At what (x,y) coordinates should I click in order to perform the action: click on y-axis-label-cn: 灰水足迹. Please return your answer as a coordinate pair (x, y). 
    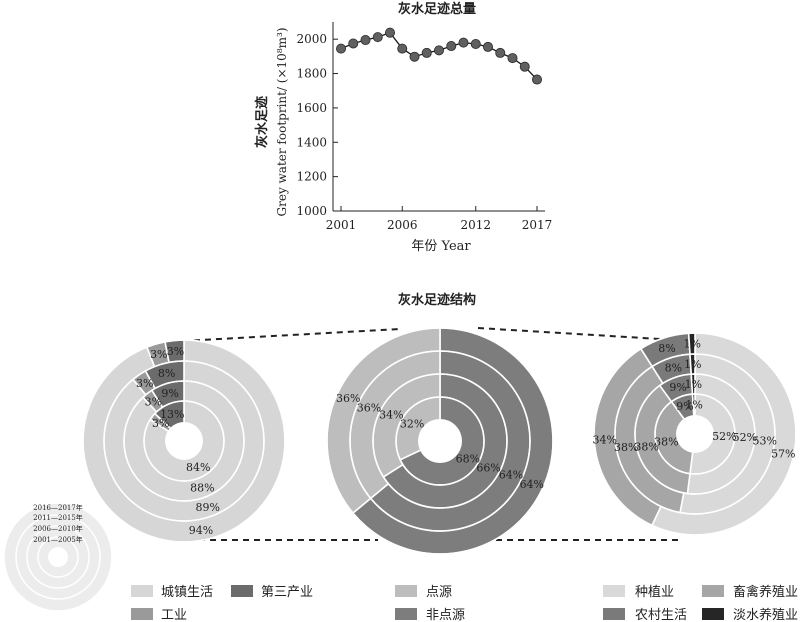
    Looking at the image, I should click on (262, 122).